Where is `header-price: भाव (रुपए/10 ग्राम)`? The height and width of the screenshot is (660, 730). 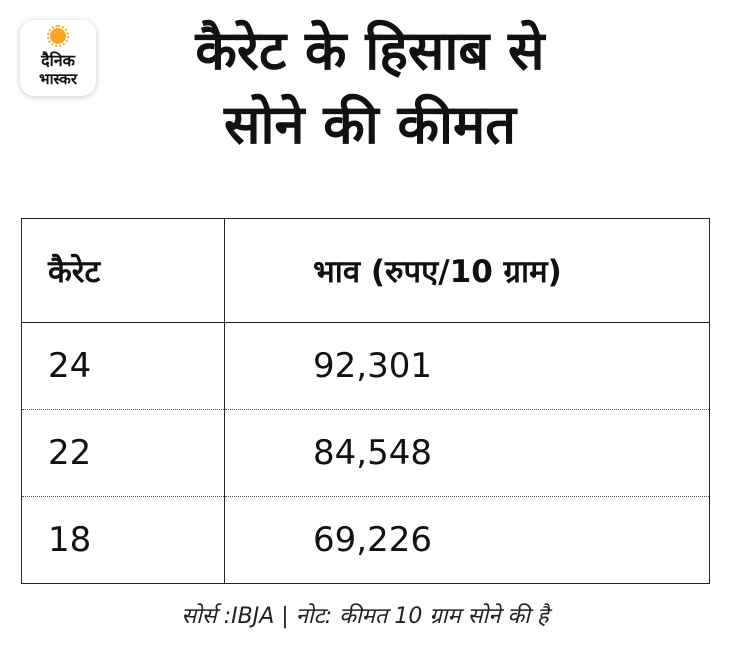
header-price: भाव (रुपए/10 ग्राम) is located at coordinates (467, 270).